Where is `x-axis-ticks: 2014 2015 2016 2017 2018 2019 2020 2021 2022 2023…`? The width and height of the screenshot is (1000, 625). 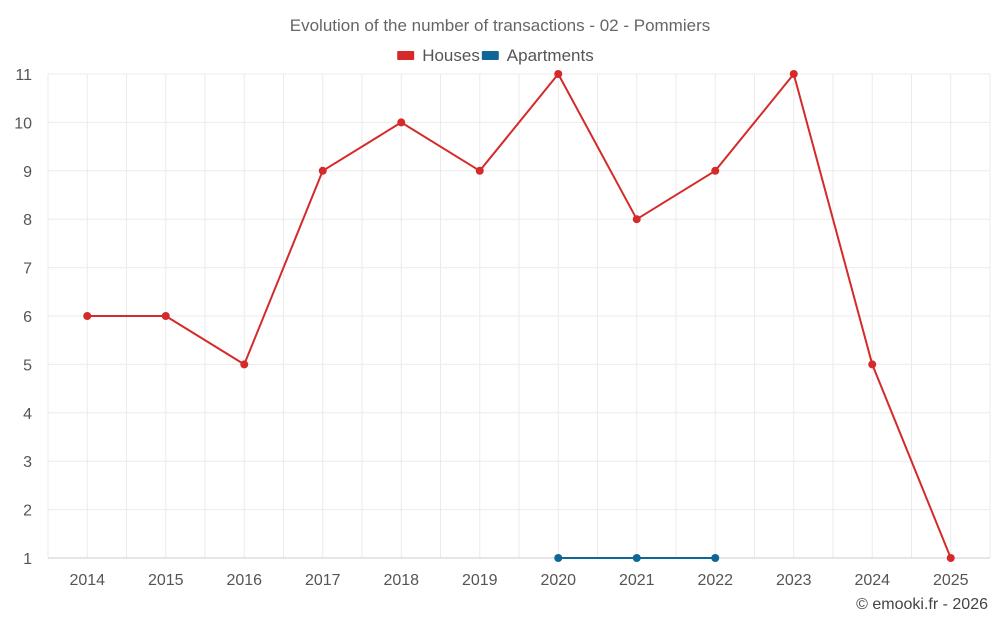
x-axis-ticks: 2014 2015 2016 2017 2018 2019 2020 2021 2022 2023… is located at coordinates (518, 580).